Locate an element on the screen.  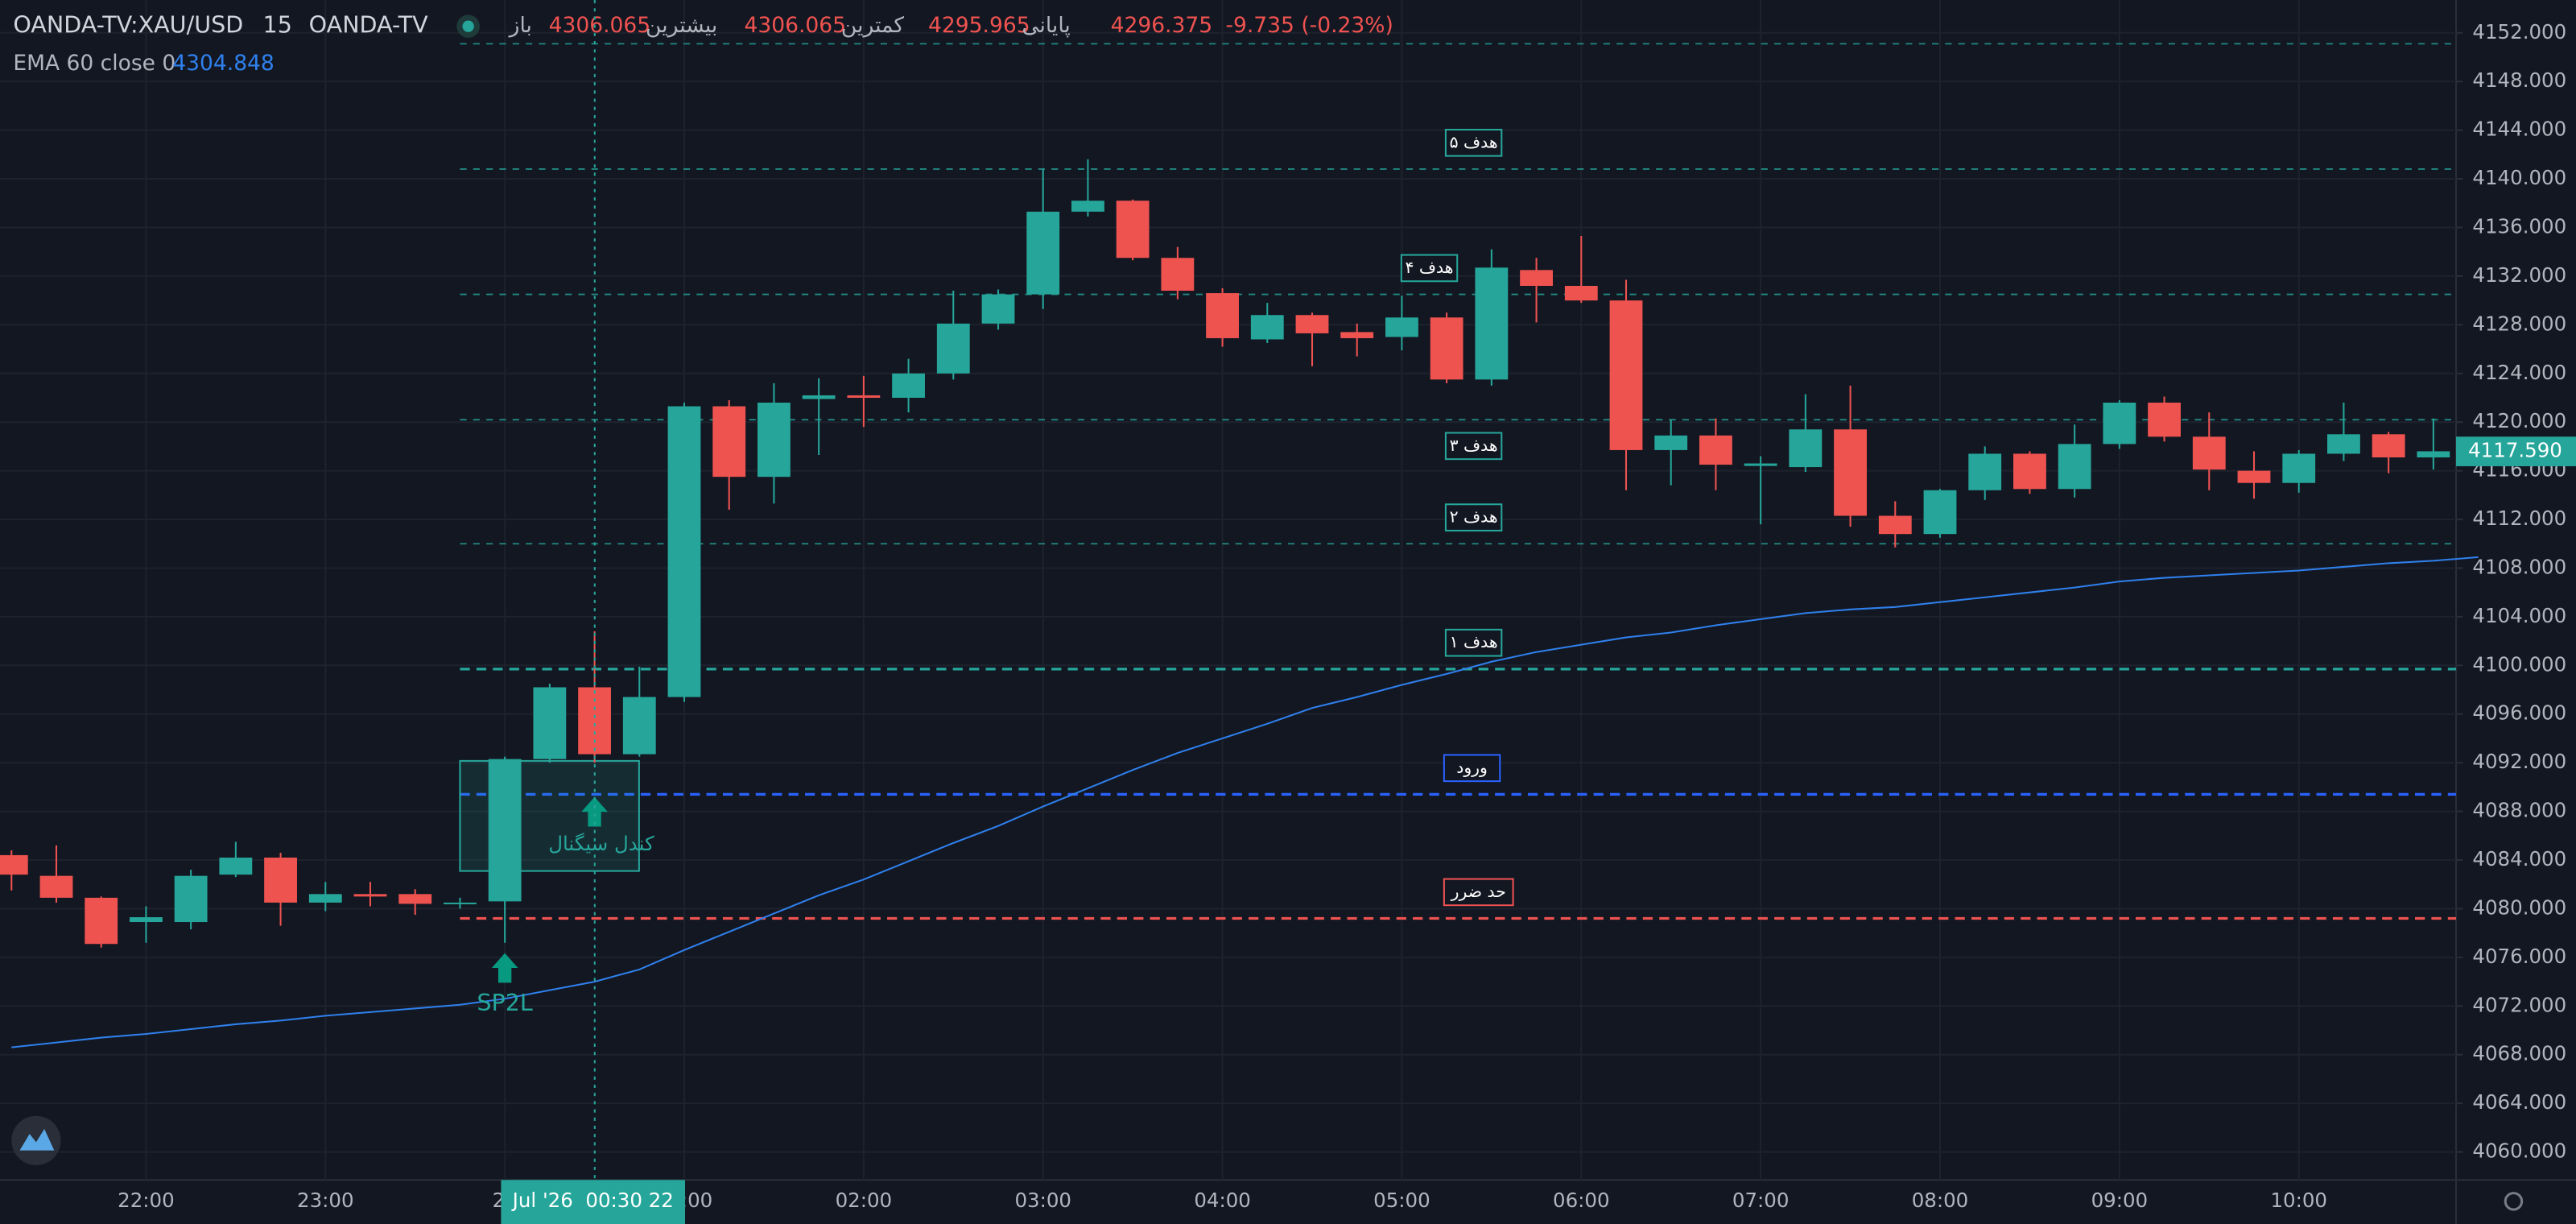
y-tick-label: 4144.000 is located at coordinates (2519, 129).